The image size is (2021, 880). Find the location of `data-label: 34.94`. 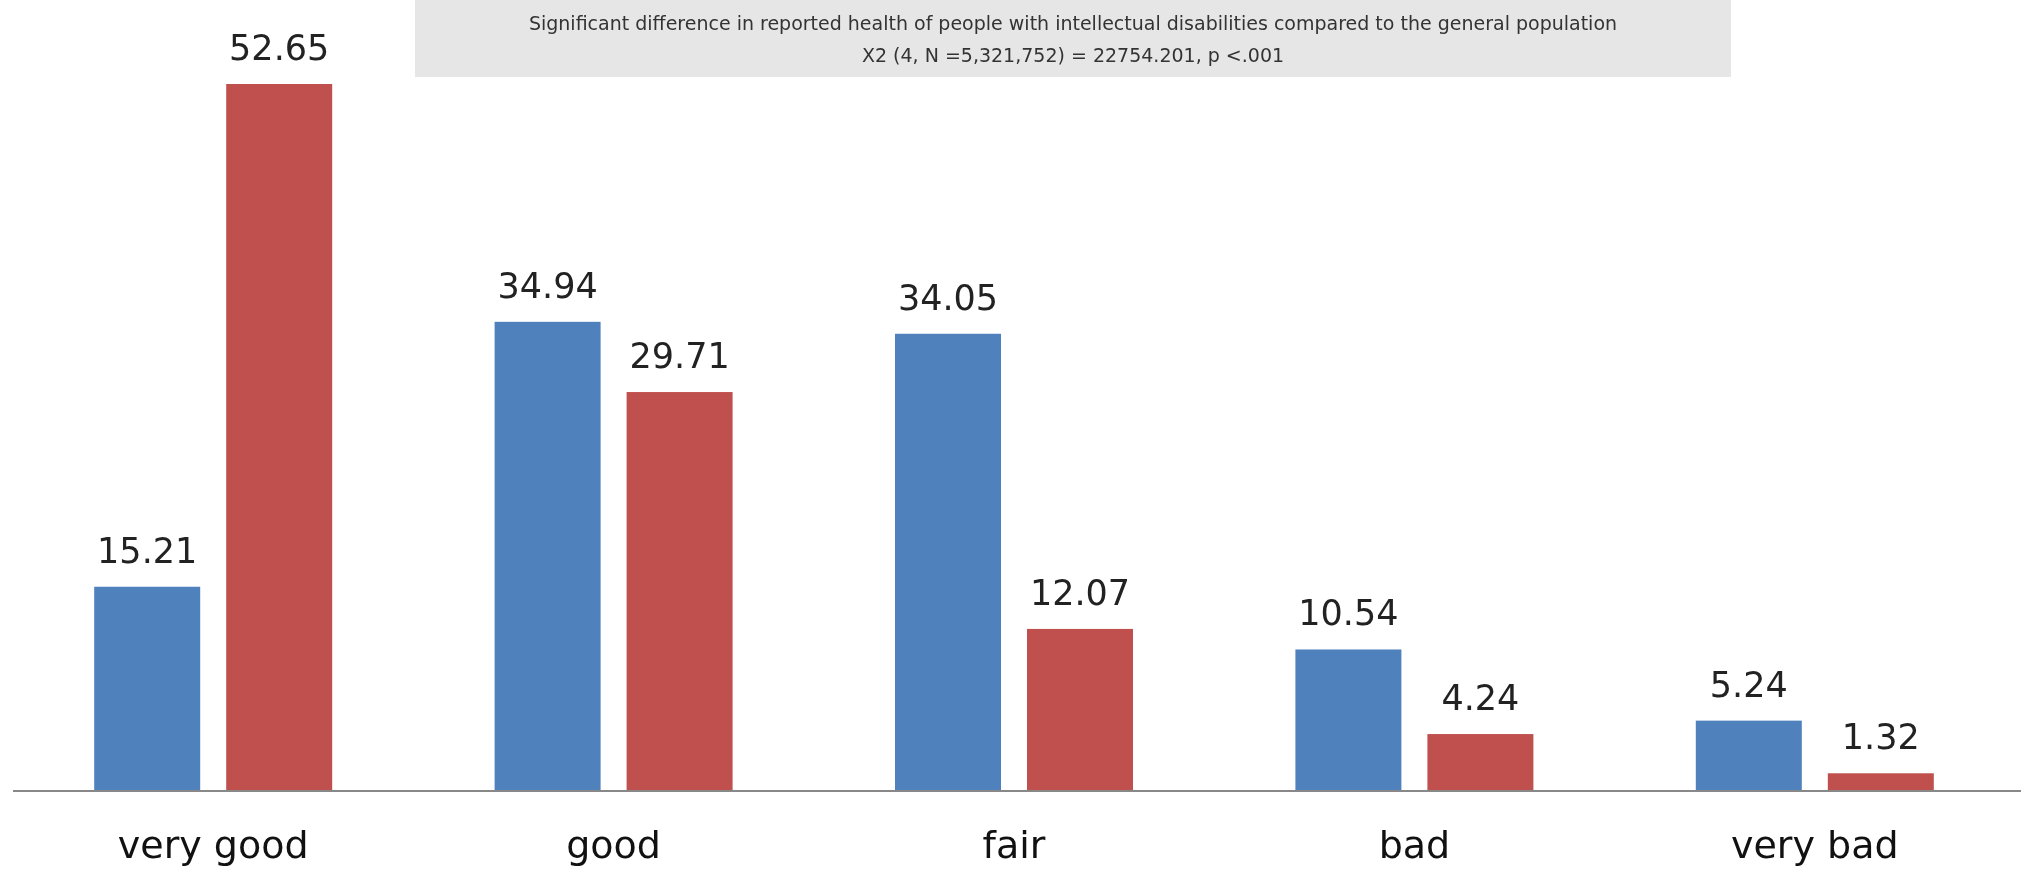

data-label: 34.94 is located at coordinates (547, 285).